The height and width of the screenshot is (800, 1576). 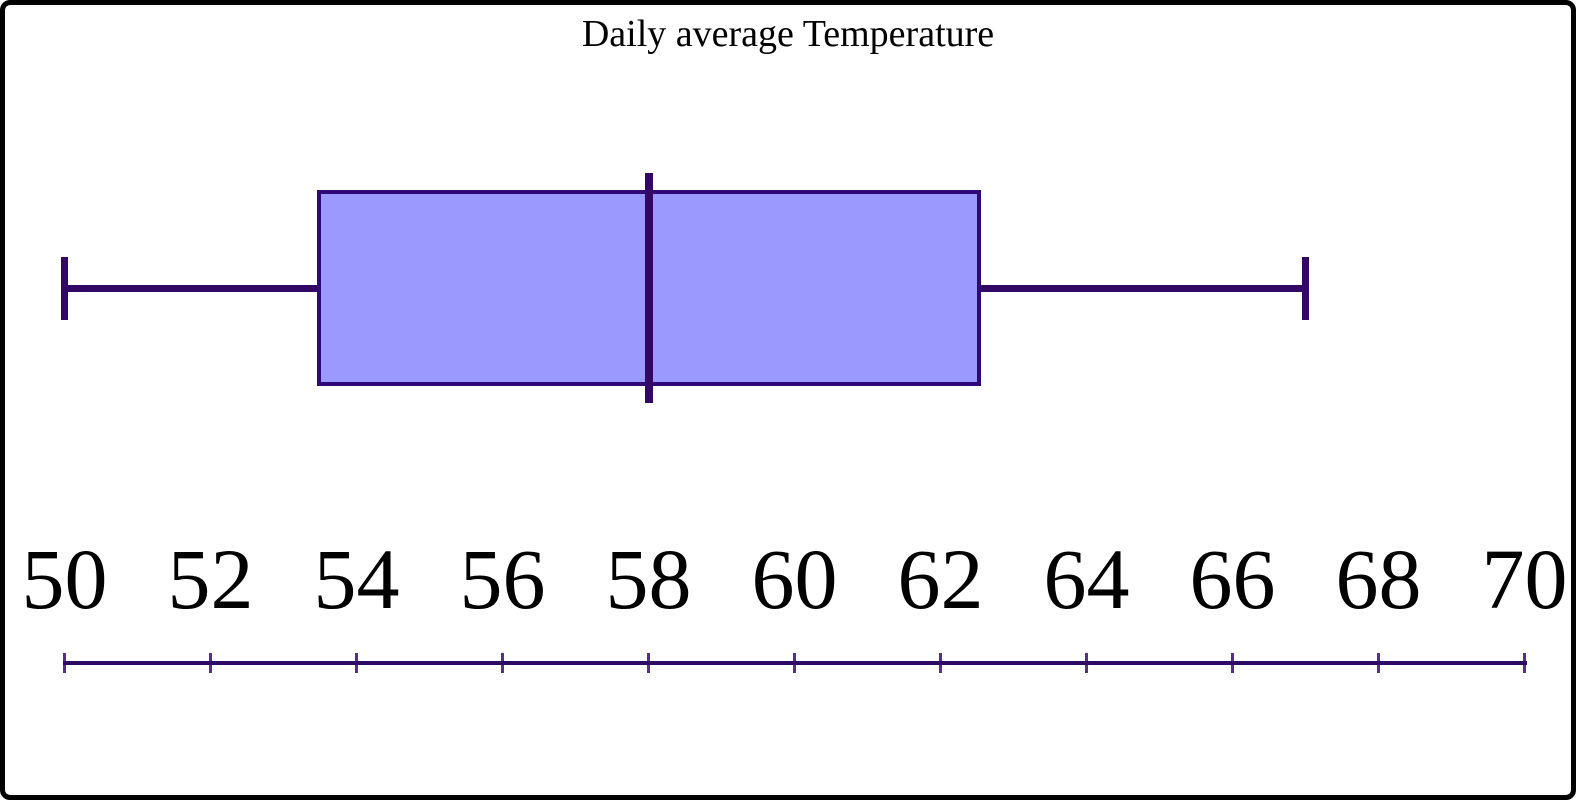 What do you see at coordinates (940, 579) in the screenshot?
I see `axis-tick-label: 62` at bounding box center [940, 579].